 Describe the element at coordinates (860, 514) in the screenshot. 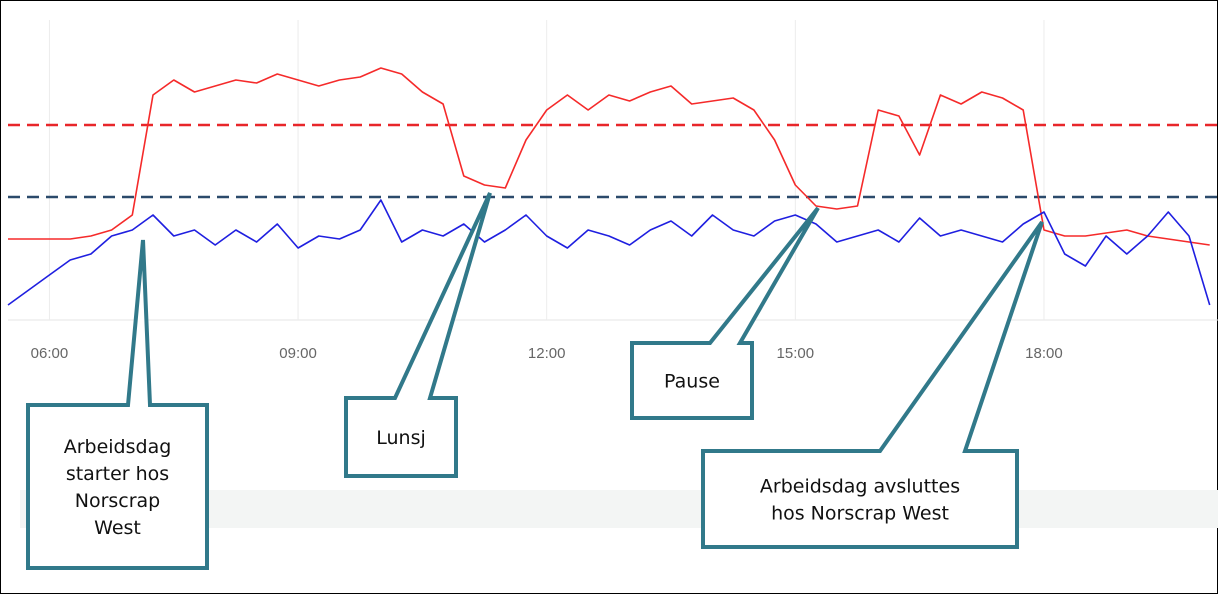

I see `callout-text: hos Norscrap West` at that location.